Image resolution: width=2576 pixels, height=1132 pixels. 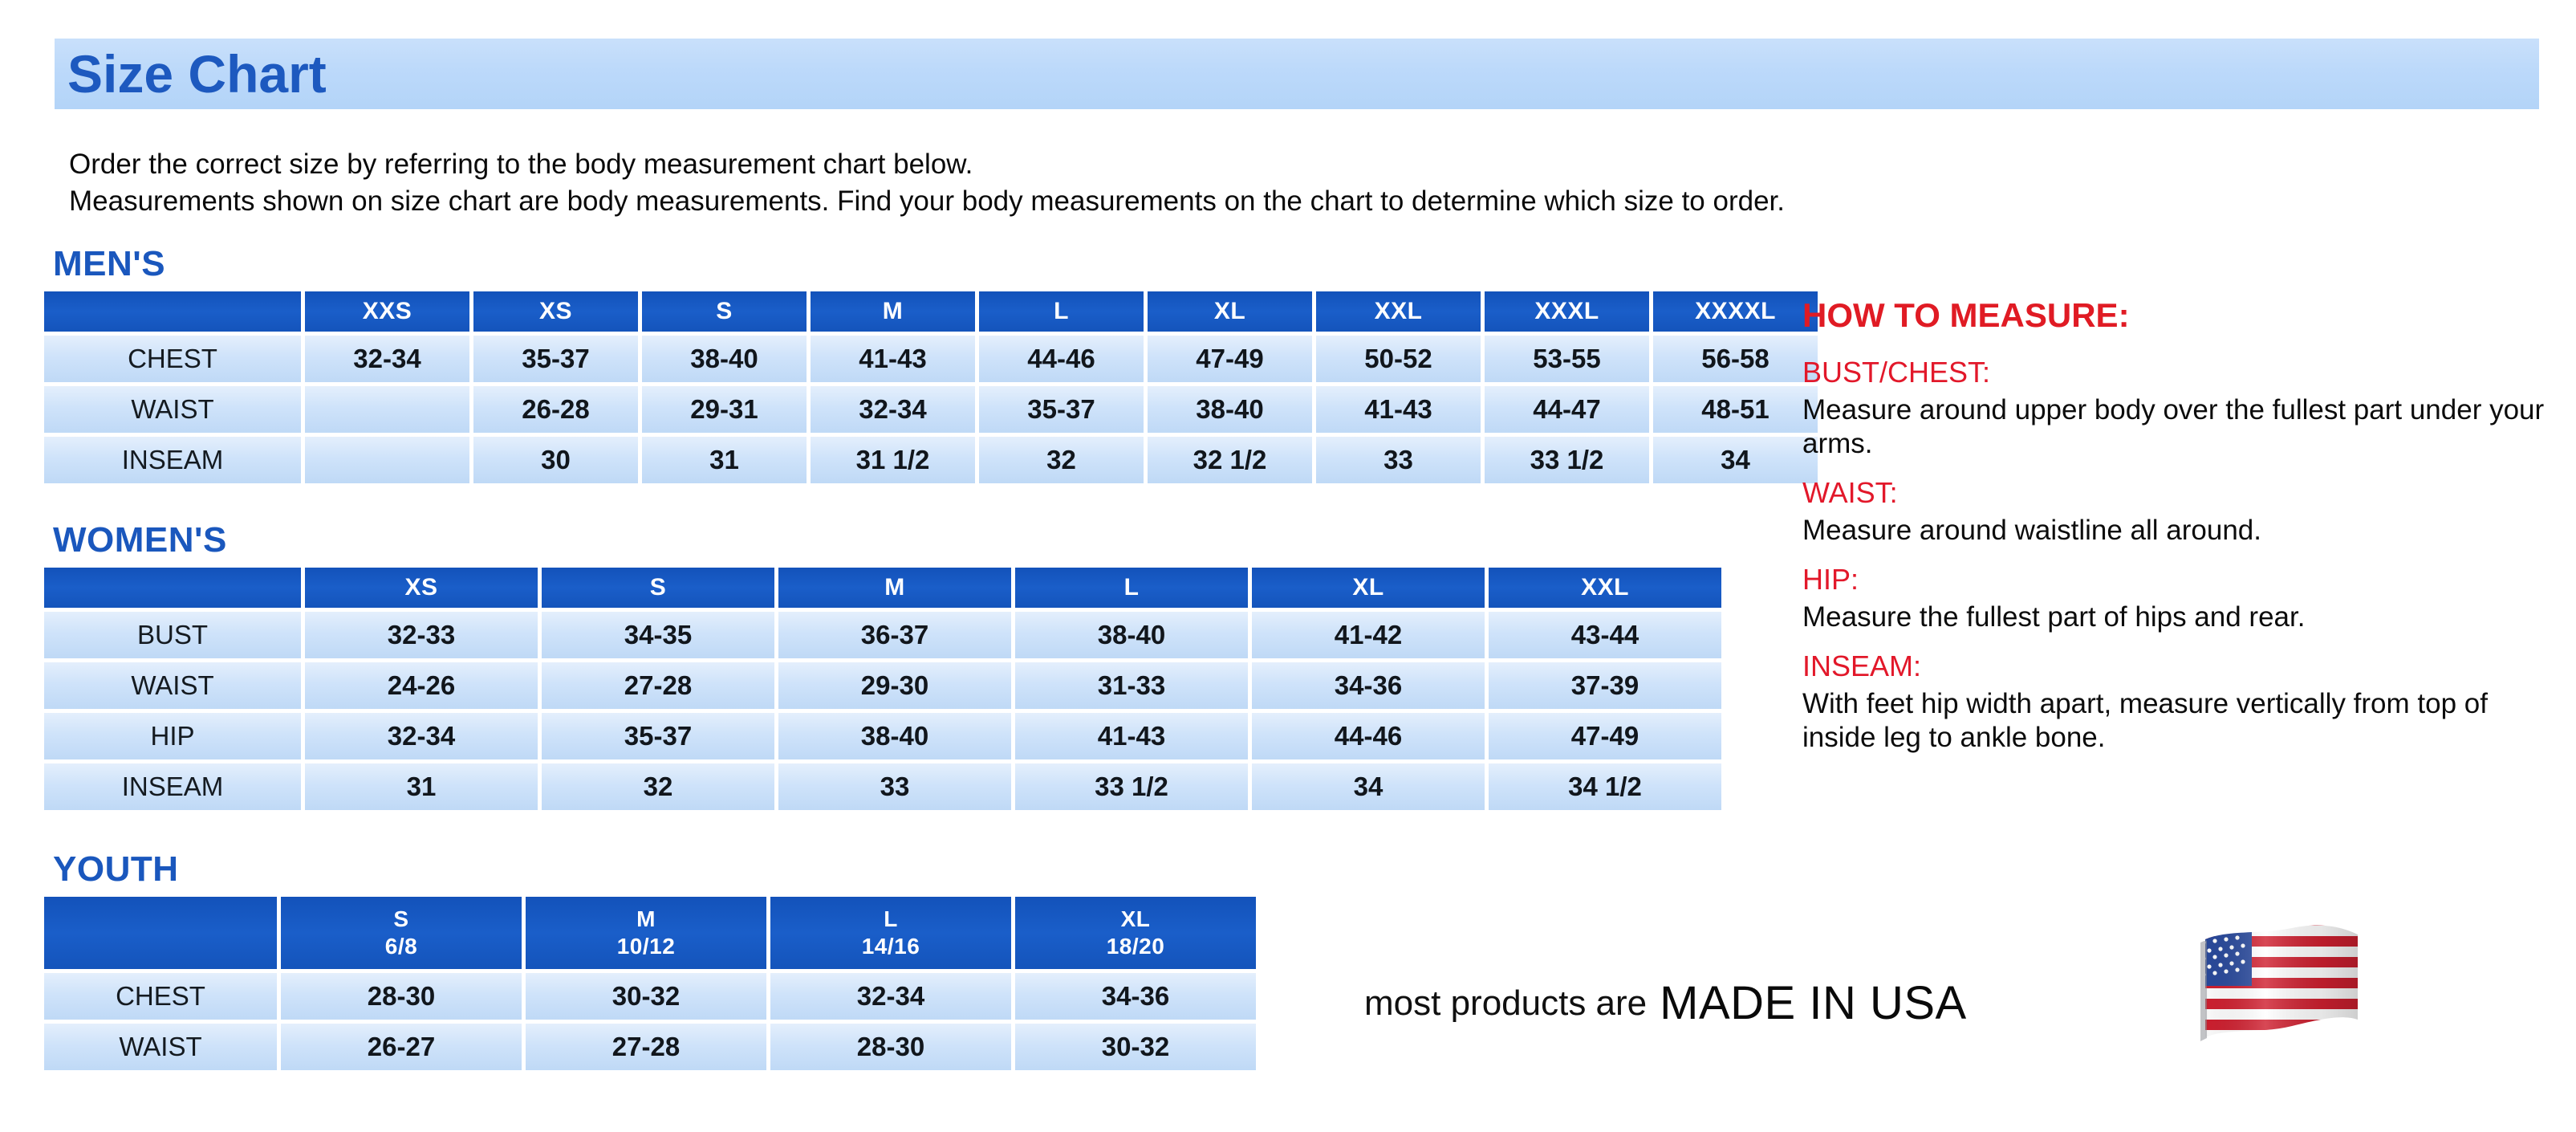 What do you see at coordinates (1605, 685) in the screenshot?
I see `womens-waist-xxl: 37-39` at bounding box center [1605, 685].